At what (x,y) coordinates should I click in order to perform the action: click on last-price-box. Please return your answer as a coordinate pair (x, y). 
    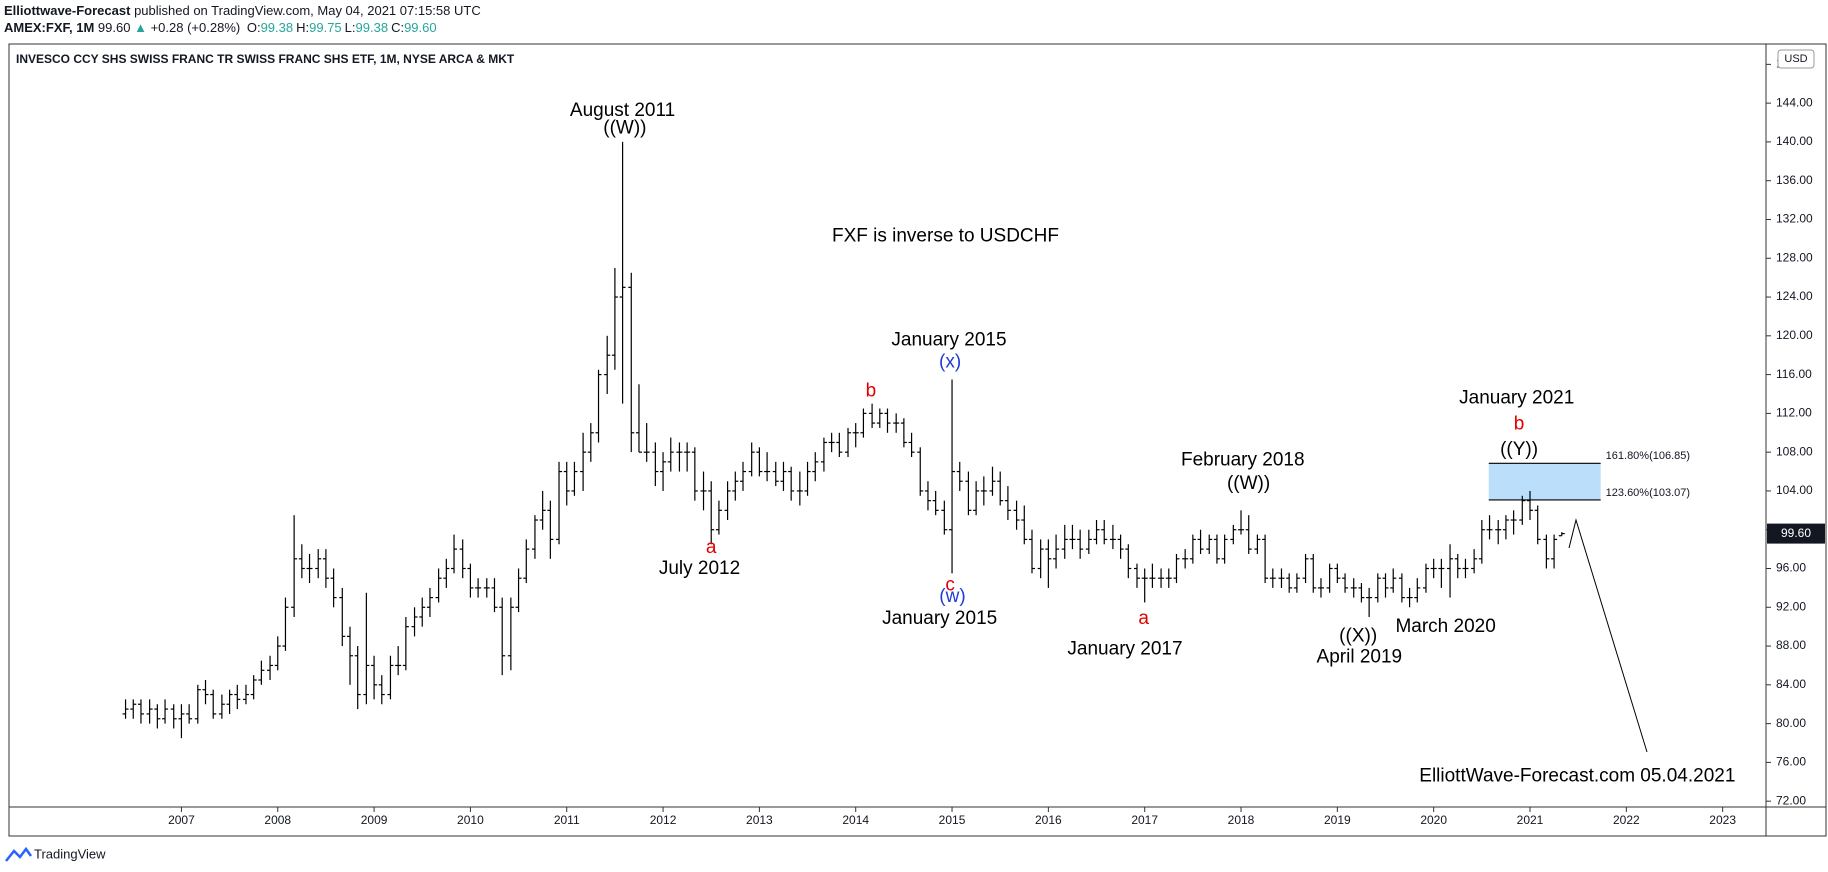
    Looking at the image, I should click on (1796, 533).